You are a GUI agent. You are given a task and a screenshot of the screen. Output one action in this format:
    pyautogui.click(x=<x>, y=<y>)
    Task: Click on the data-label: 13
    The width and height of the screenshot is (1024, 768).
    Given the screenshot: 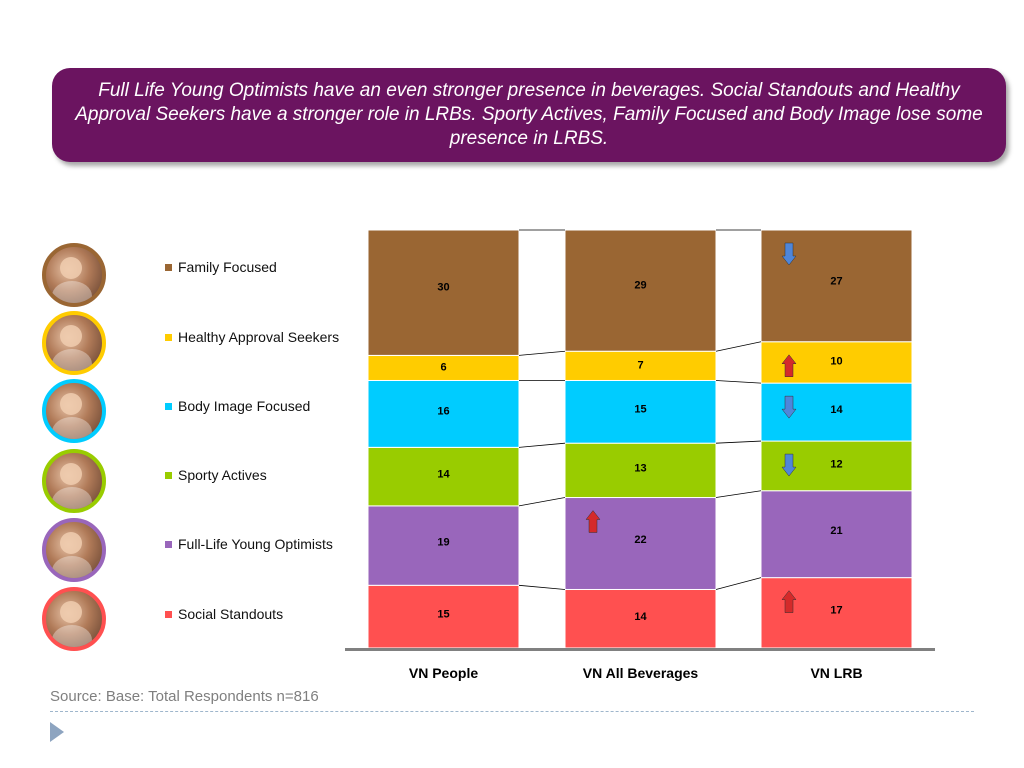 What is the action you would take?
    pyautogui.click(x=640, y=469)
    